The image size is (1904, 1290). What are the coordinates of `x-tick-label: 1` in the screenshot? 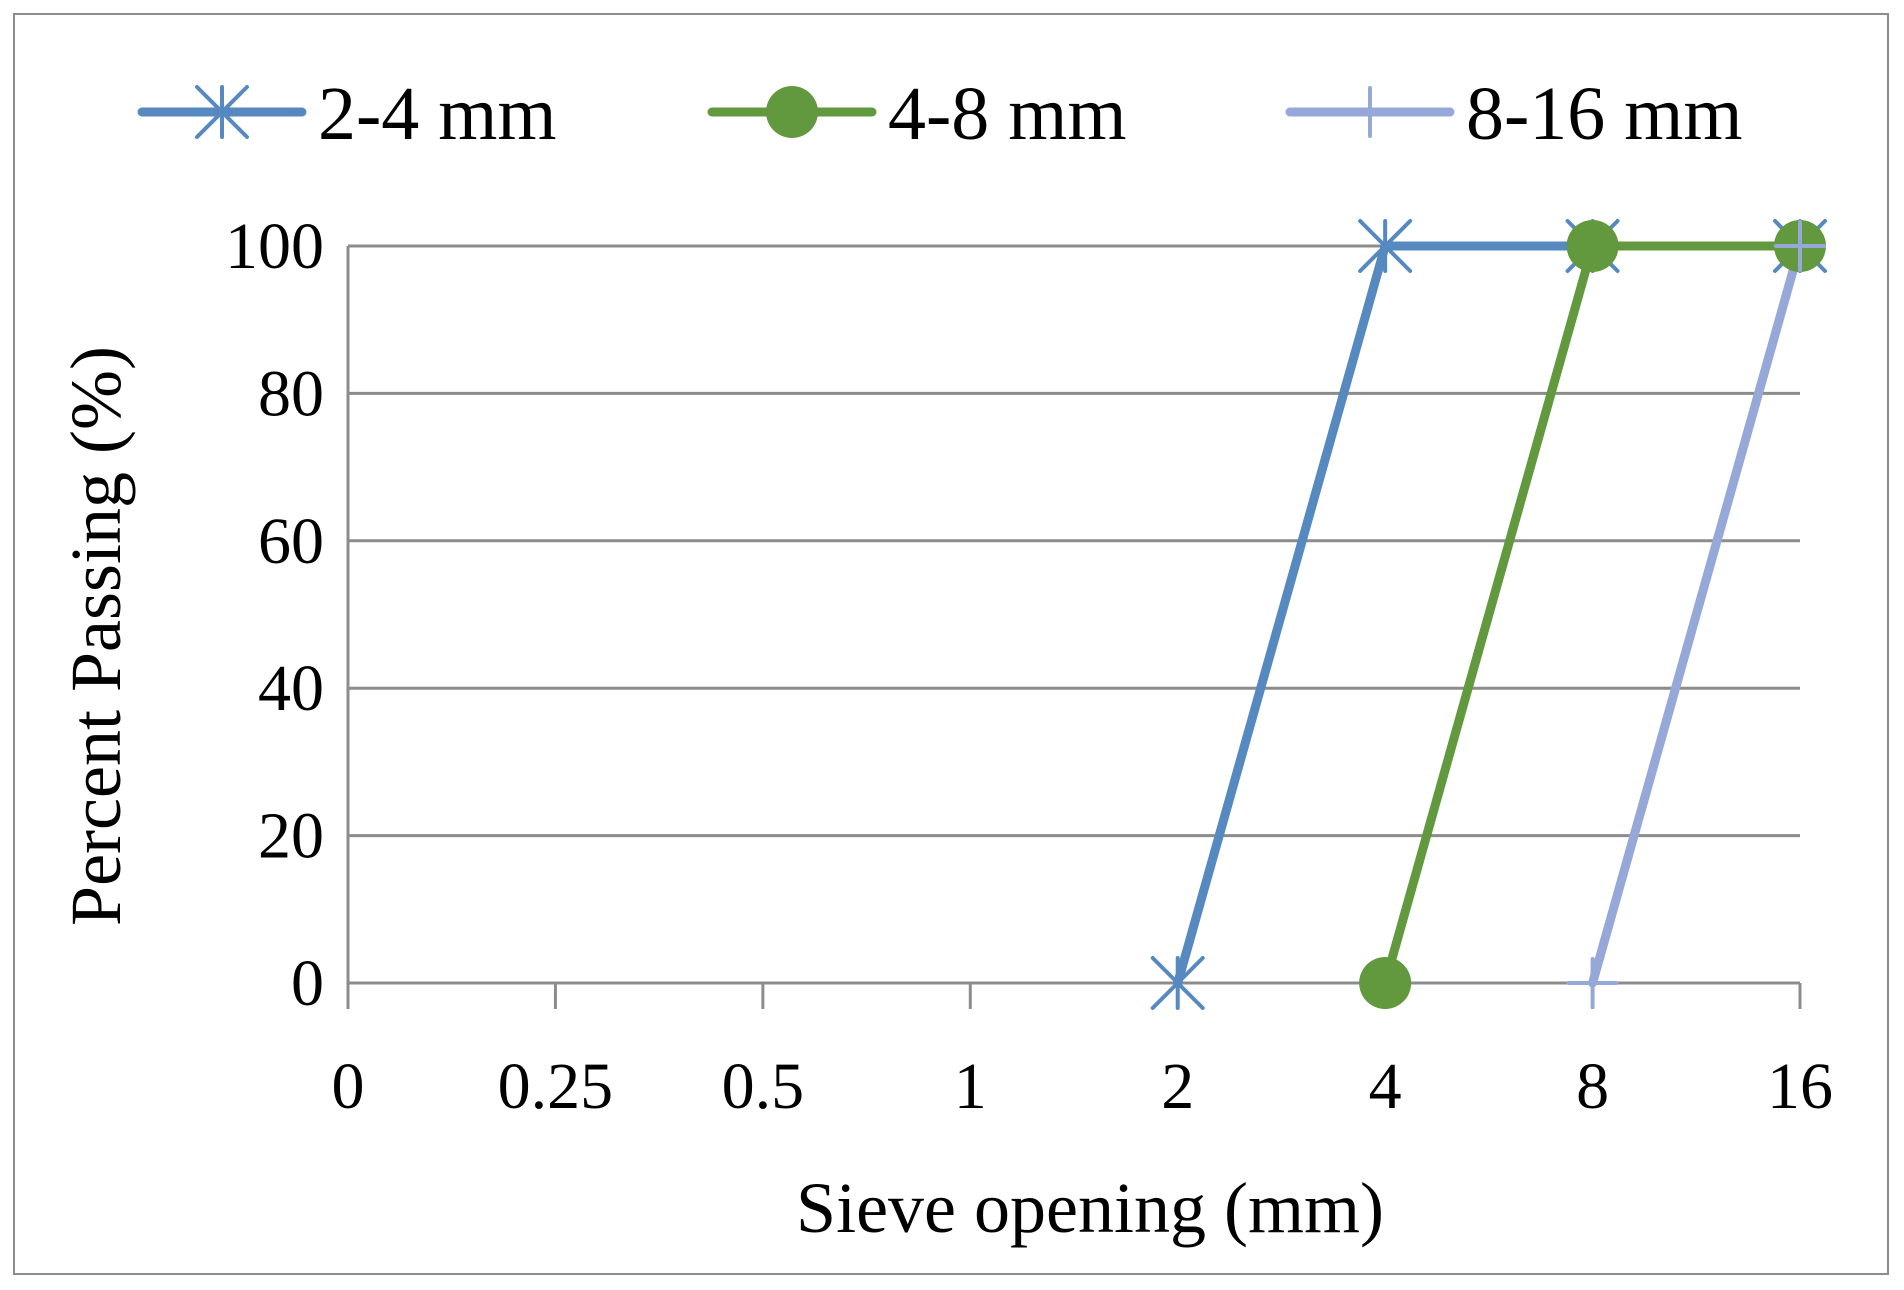 It's located at (970, 1086).